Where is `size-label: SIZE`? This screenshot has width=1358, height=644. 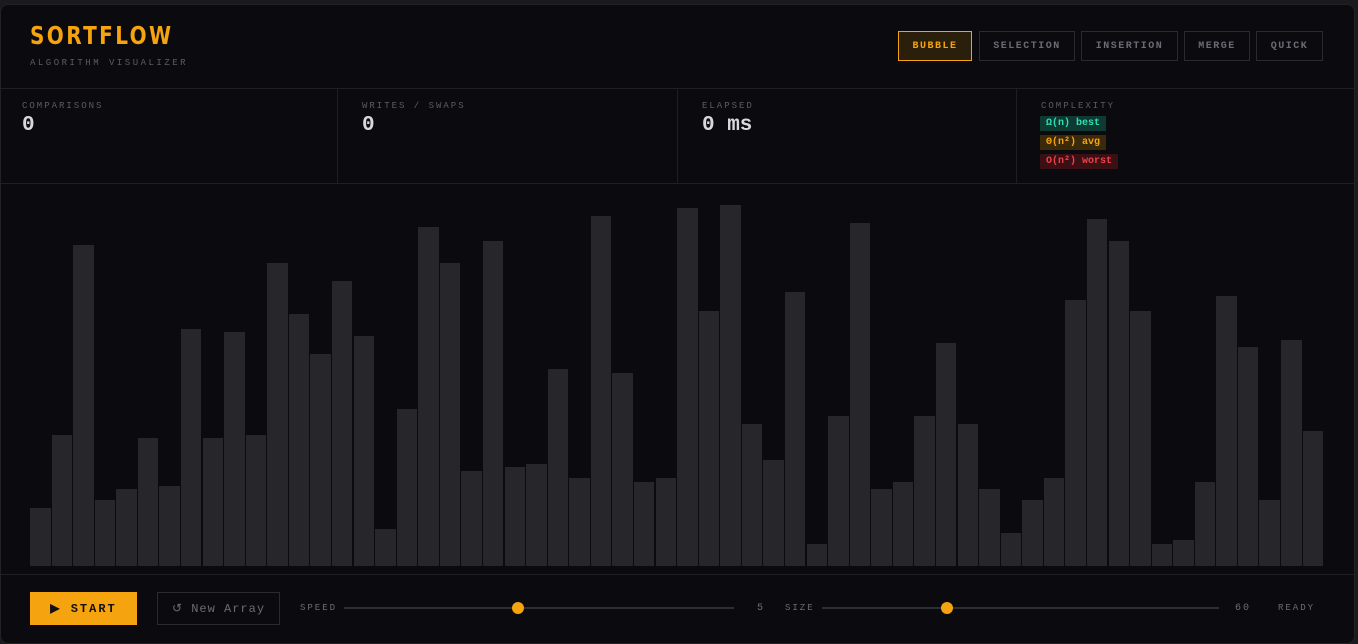 size-label: SIZE is located at coordinates (800, 608).